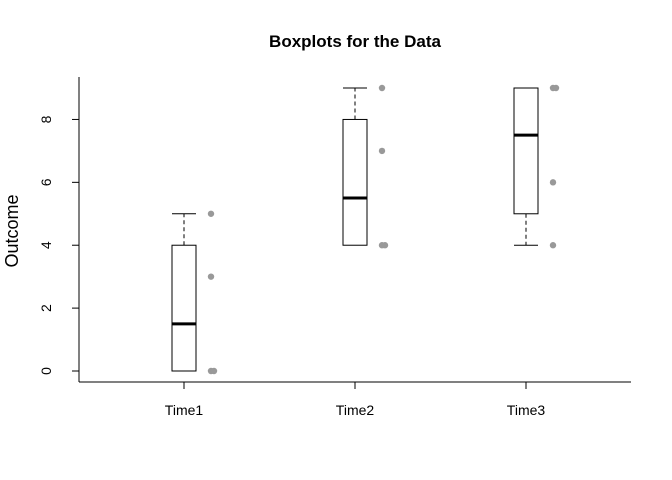 This screenshot has height=480, width=672. I want to click on box-Time3, so click(526, 151).